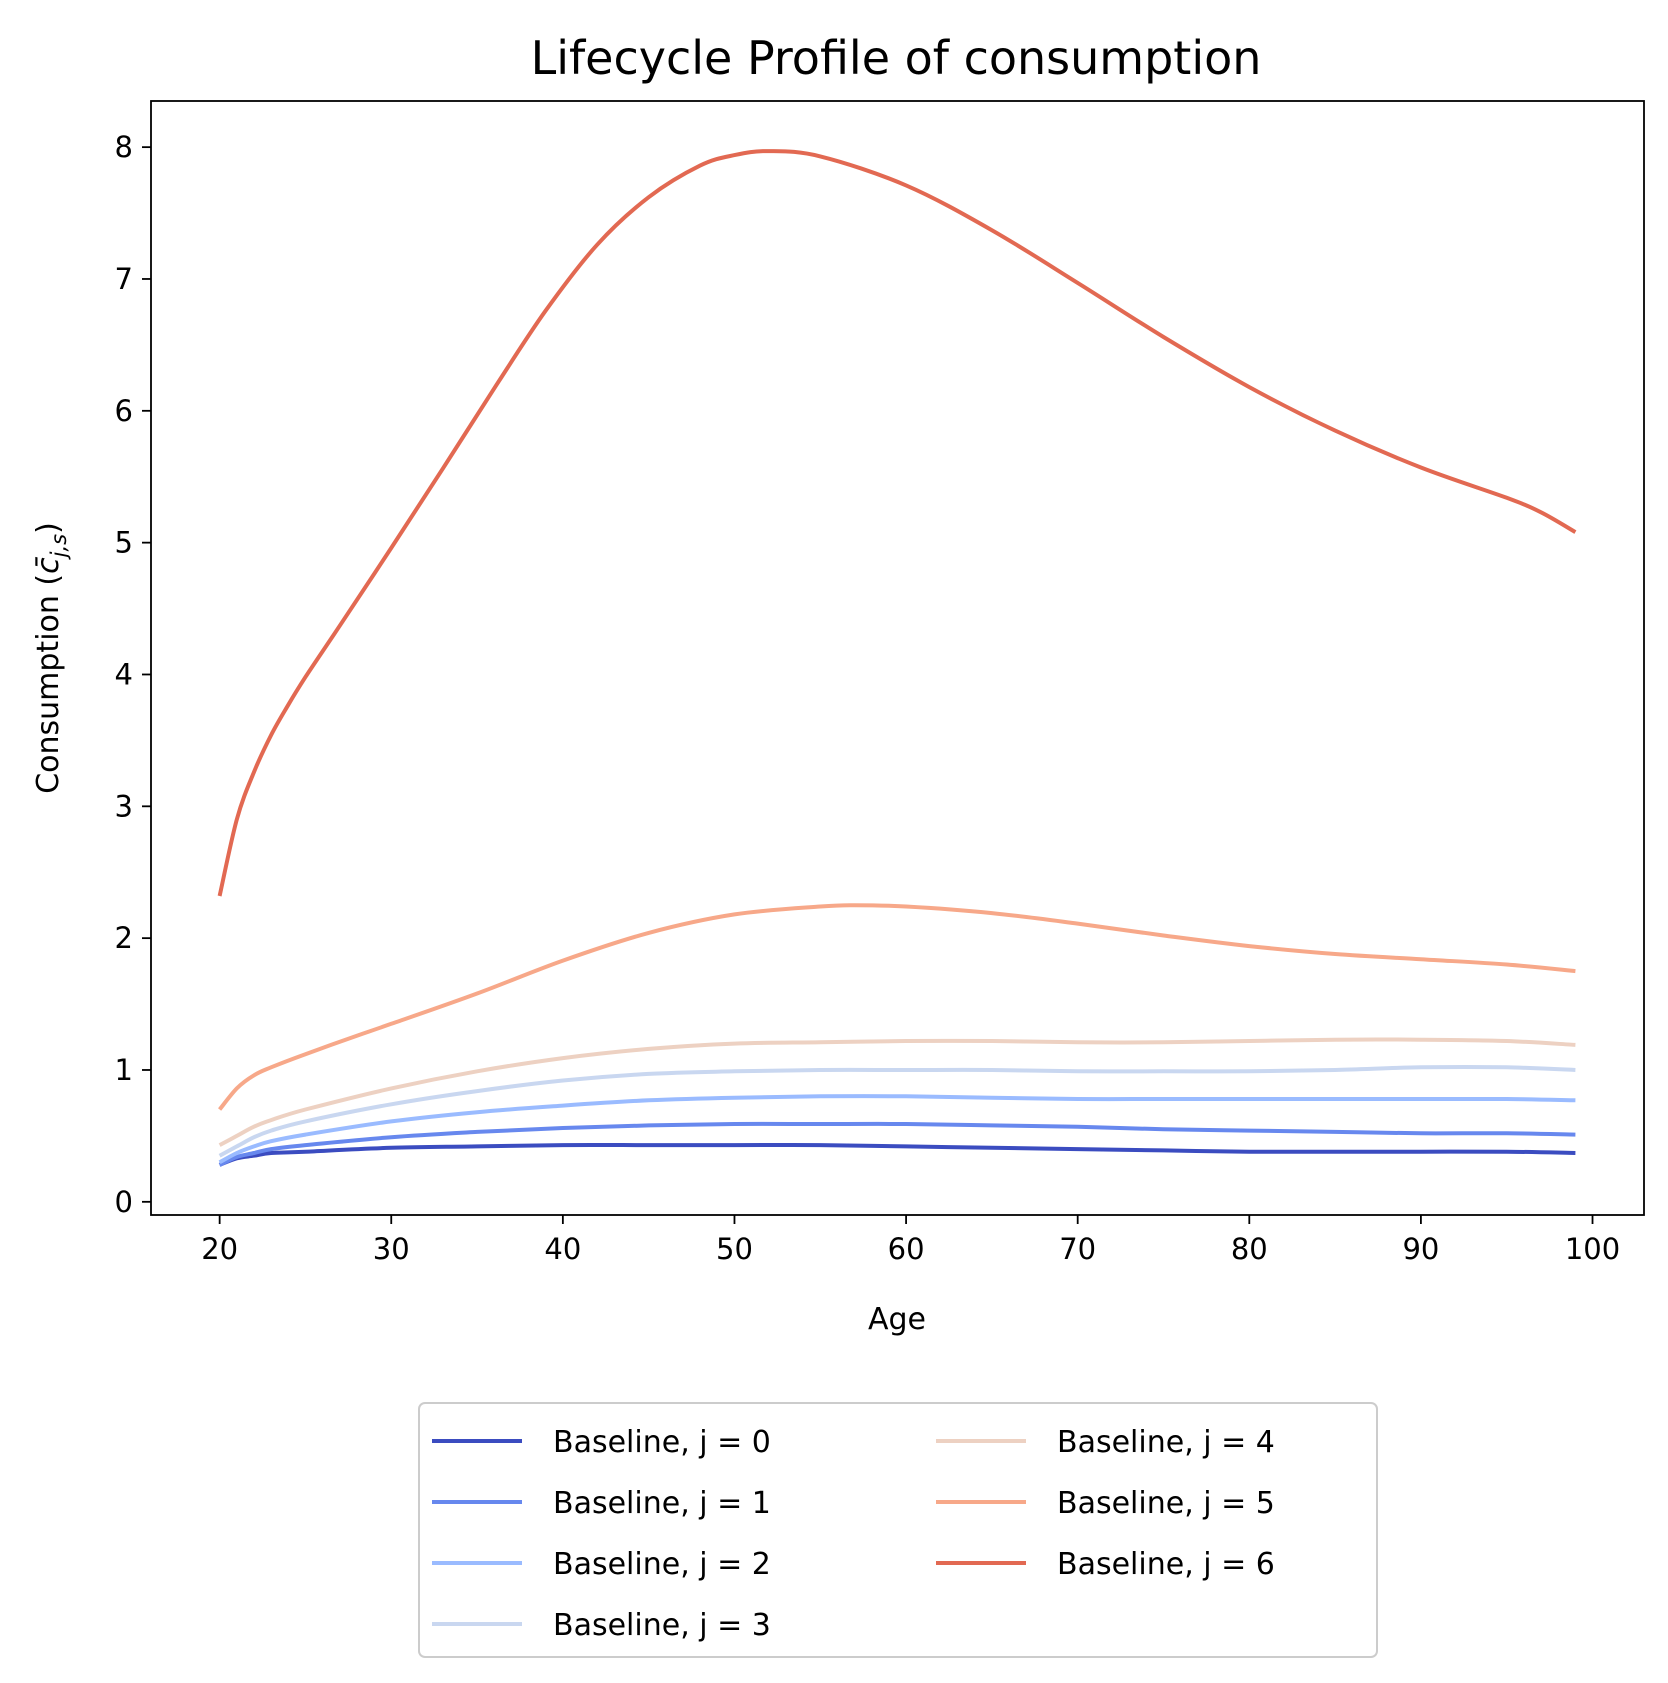  Describe the element at coordinates (897, 1007) in the screenshot. I see `series-line-j5` at that location.